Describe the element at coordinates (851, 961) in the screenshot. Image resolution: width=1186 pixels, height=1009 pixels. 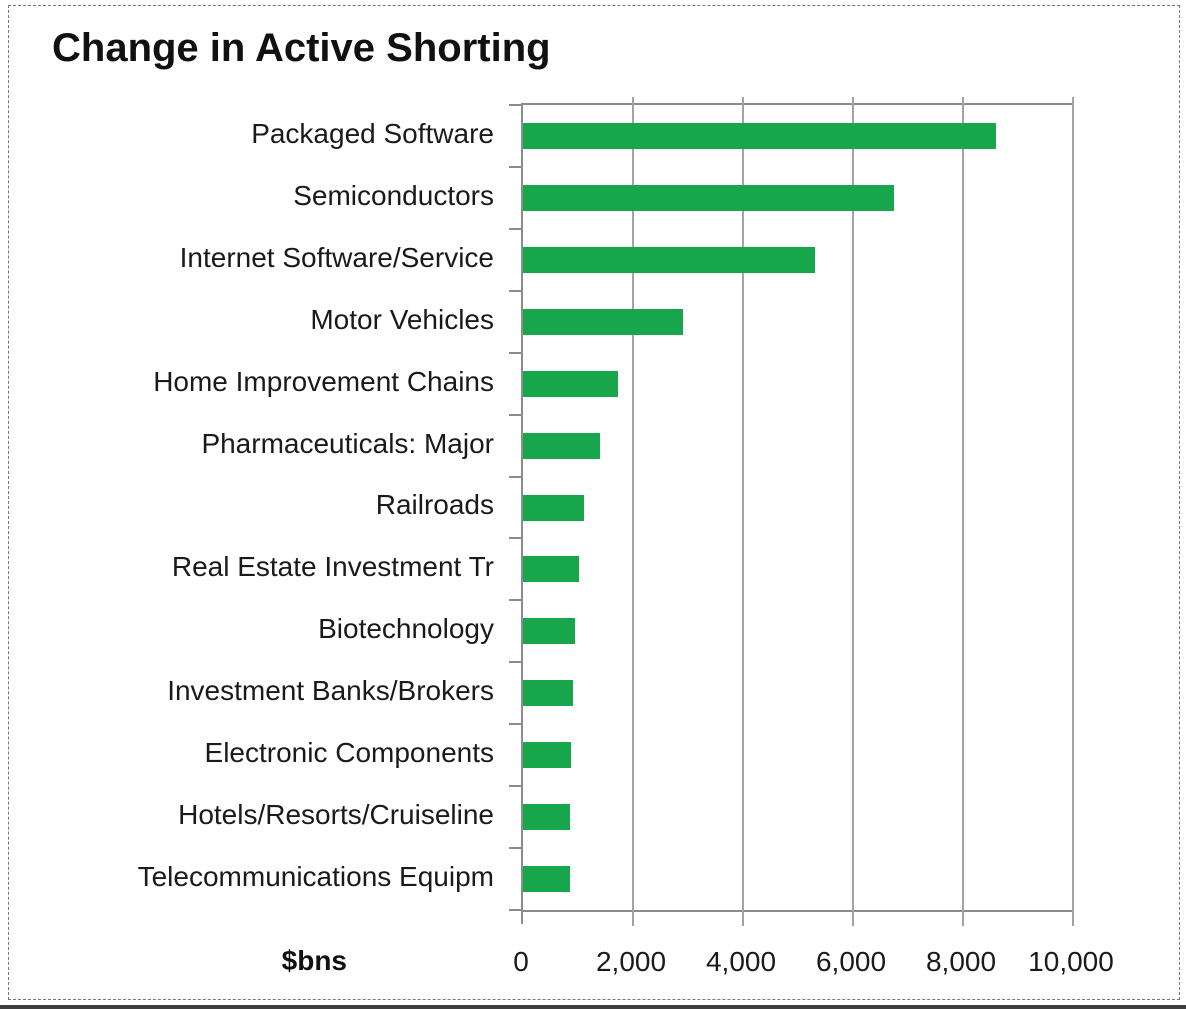
I see `x-tick-label: 6,000` at that location.